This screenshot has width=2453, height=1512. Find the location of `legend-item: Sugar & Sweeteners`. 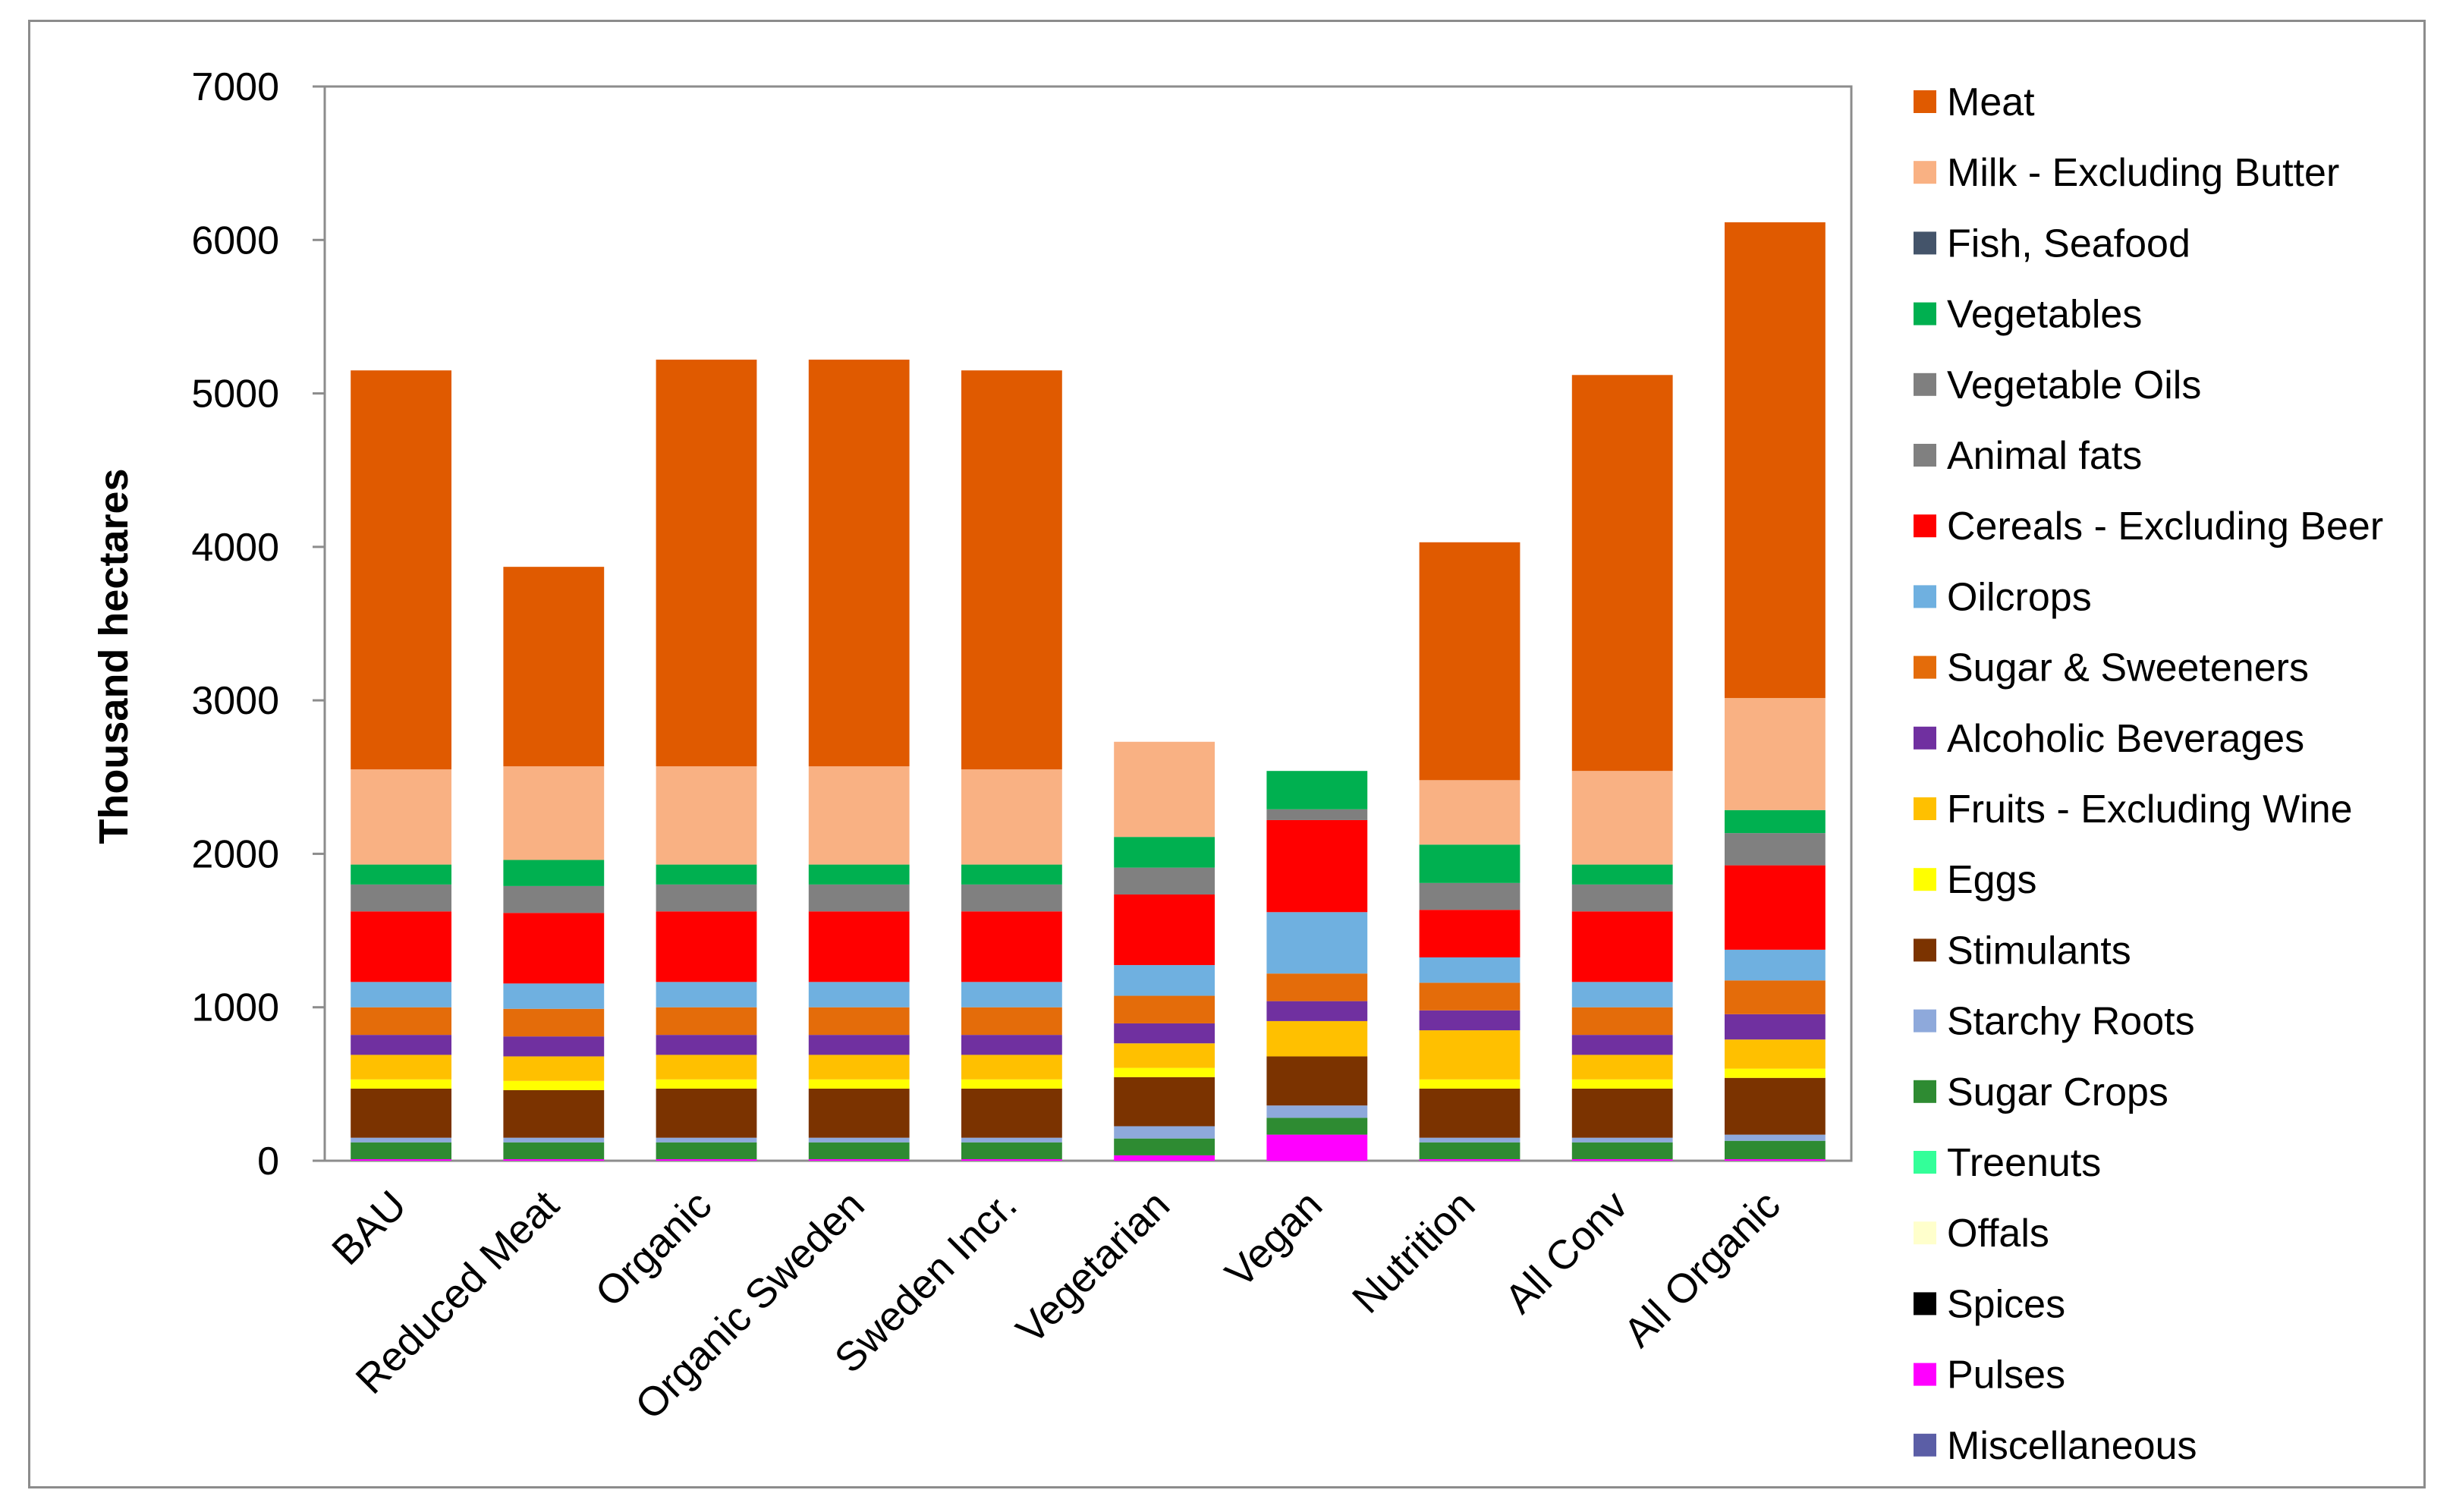

legend-item: Sugar & Sweeteners is located at coordinates (2111, 668).